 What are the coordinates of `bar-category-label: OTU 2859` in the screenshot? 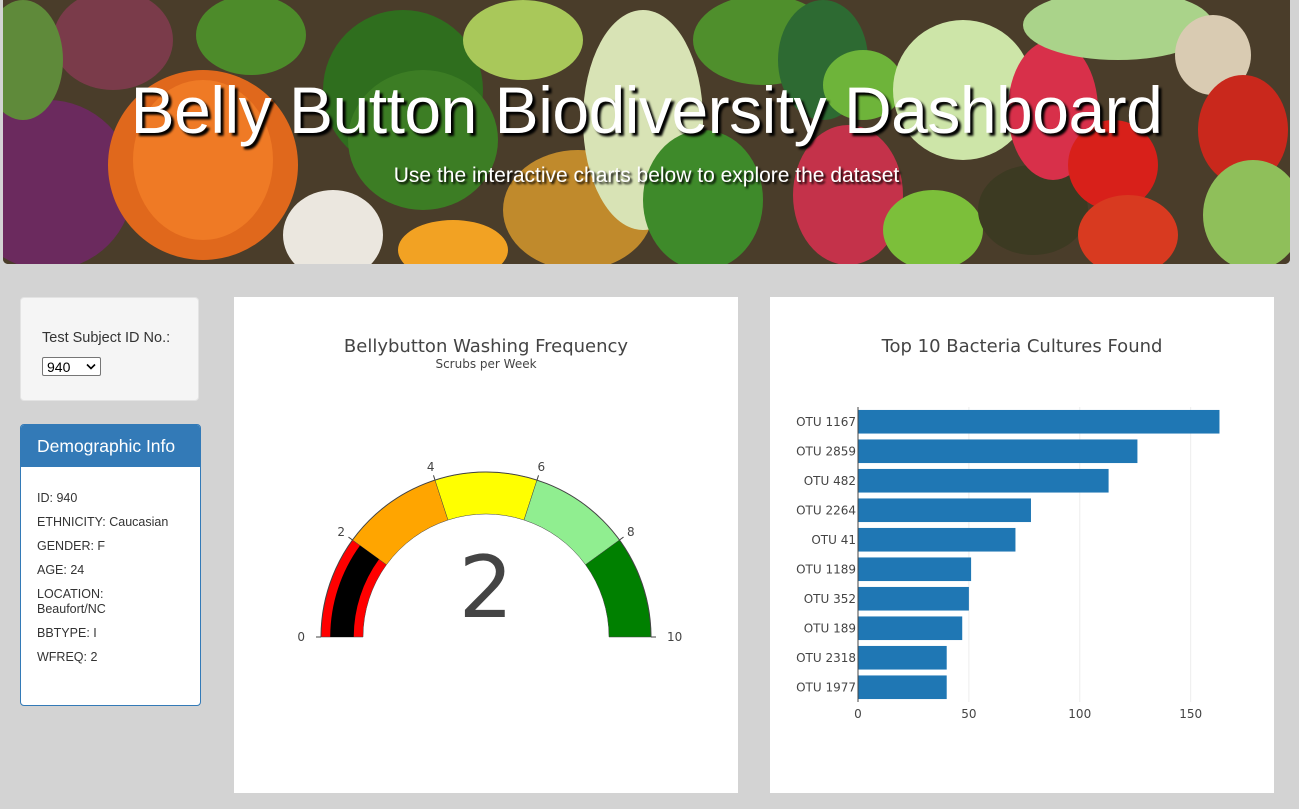 It's located at (826, 451).